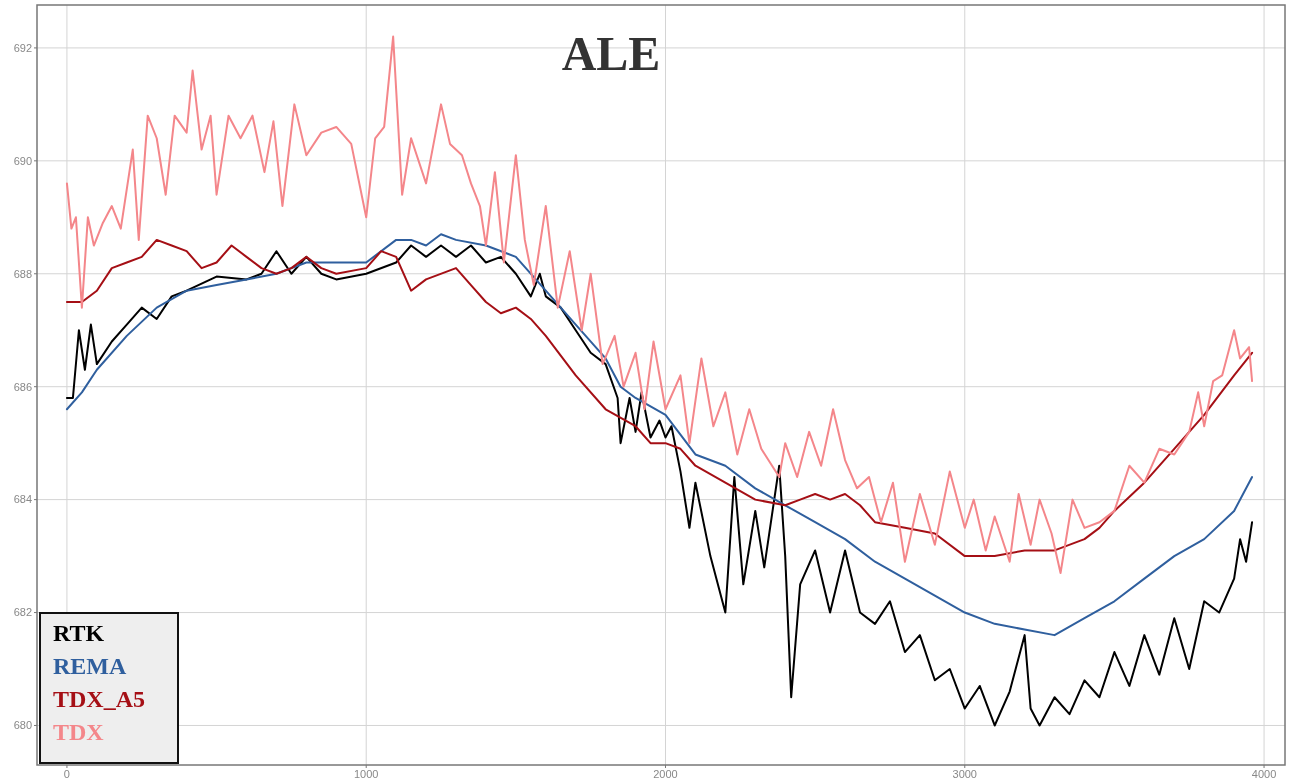  What do you see at coordinates (79, 732) in the screenshot?
I see `text: TDX` at bounding box center [79, 732].